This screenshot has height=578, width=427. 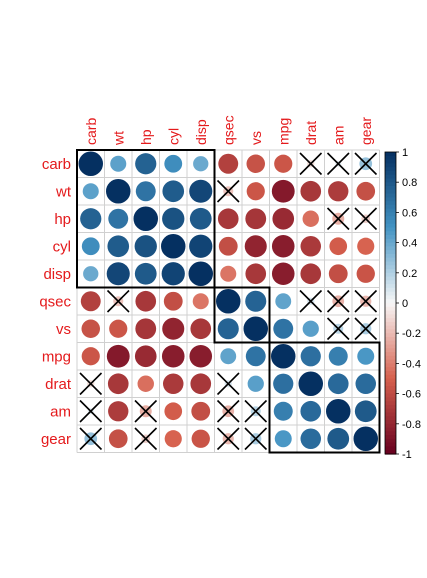 What do you see at coordinates (200, 301) in the screenshot?
I see `correlation-circle-qsec-disp` at bounding box center [200, 301].